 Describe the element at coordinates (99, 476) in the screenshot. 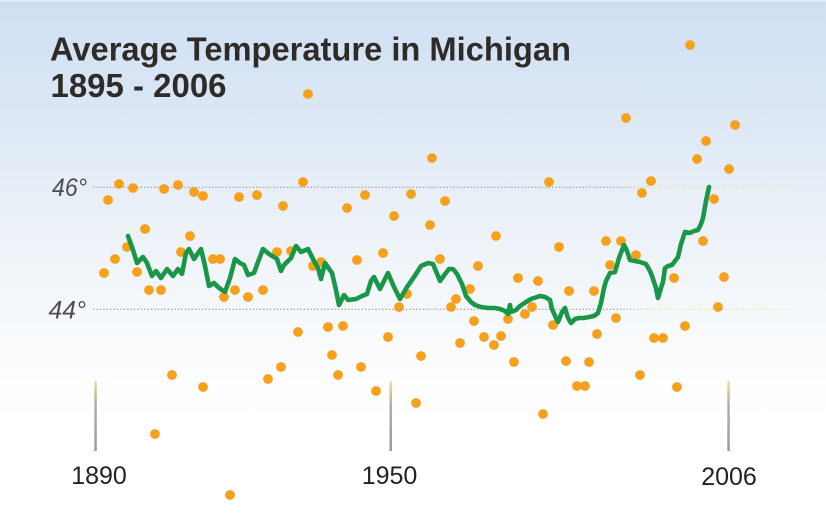

I see `svg-text: 1890` at that location.